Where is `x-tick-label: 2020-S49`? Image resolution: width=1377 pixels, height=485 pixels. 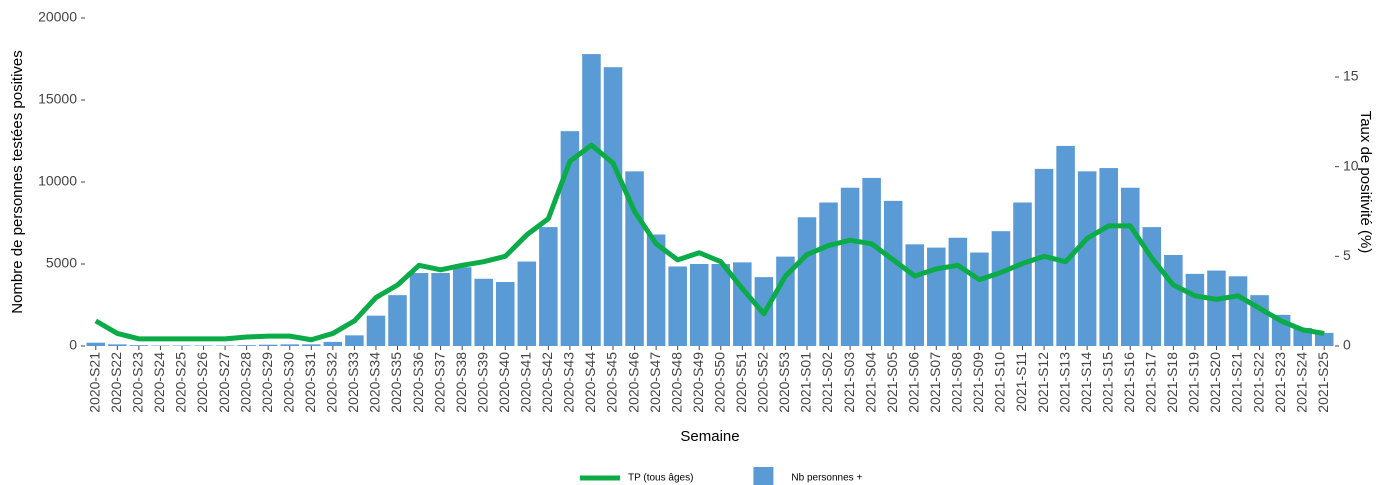 x-tick-label: 2020-S49 is located at coordinates (698, 382).